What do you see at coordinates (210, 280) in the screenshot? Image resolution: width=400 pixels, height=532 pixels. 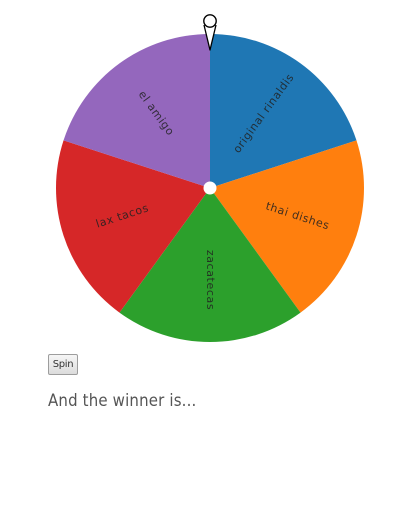 I see `wheel-slice-label: zacatecas` at bounding box center [210, 280].